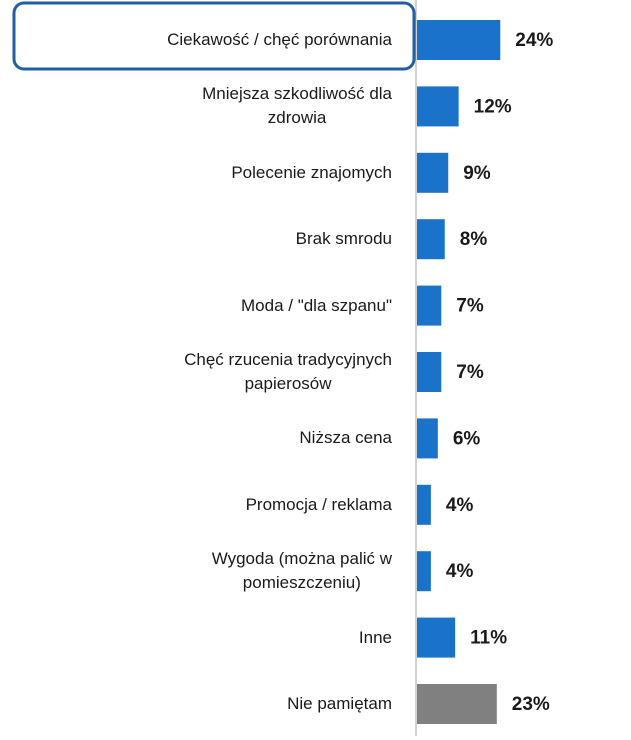 Image resolution: width=631 pixels, height=740 pixels. What do you see at coordinates (477, 173) in the screenshot?
I see `value-label: 9%` at bounding box center [477, 173].